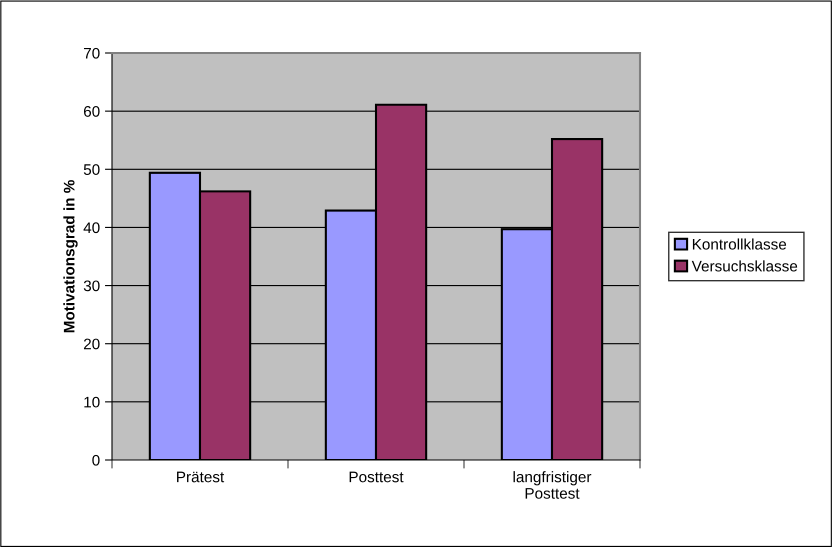  Describe the element at coordinates (92, 111) in the screenshot. I see `y-tick-label: 60` at that location.